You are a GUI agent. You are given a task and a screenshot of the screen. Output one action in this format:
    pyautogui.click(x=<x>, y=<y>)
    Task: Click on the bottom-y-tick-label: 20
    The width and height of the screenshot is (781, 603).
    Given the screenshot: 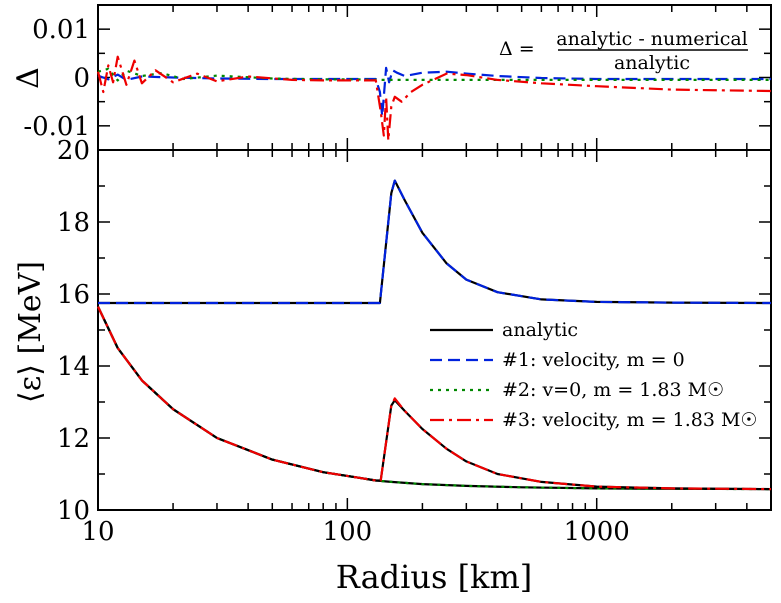 What is the action you would take?
    pyautogui.click(x=73, y=151)
    